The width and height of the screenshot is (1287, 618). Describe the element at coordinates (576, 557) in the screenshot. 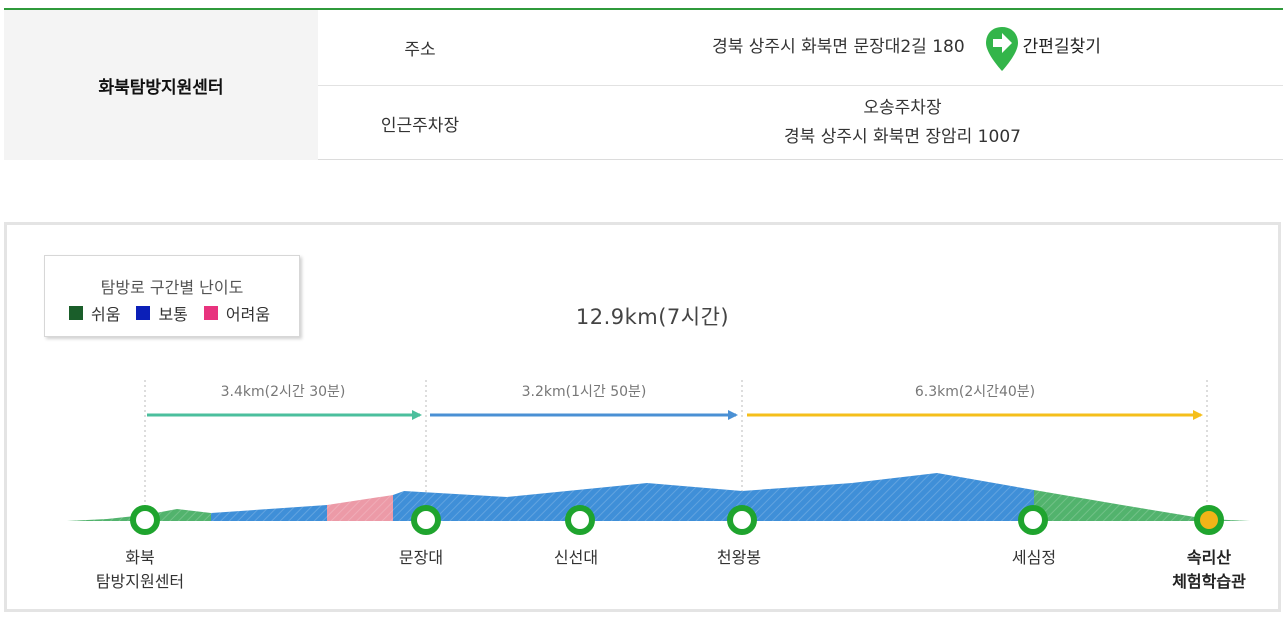

I see `stop-label-3: 신선대` at that location.